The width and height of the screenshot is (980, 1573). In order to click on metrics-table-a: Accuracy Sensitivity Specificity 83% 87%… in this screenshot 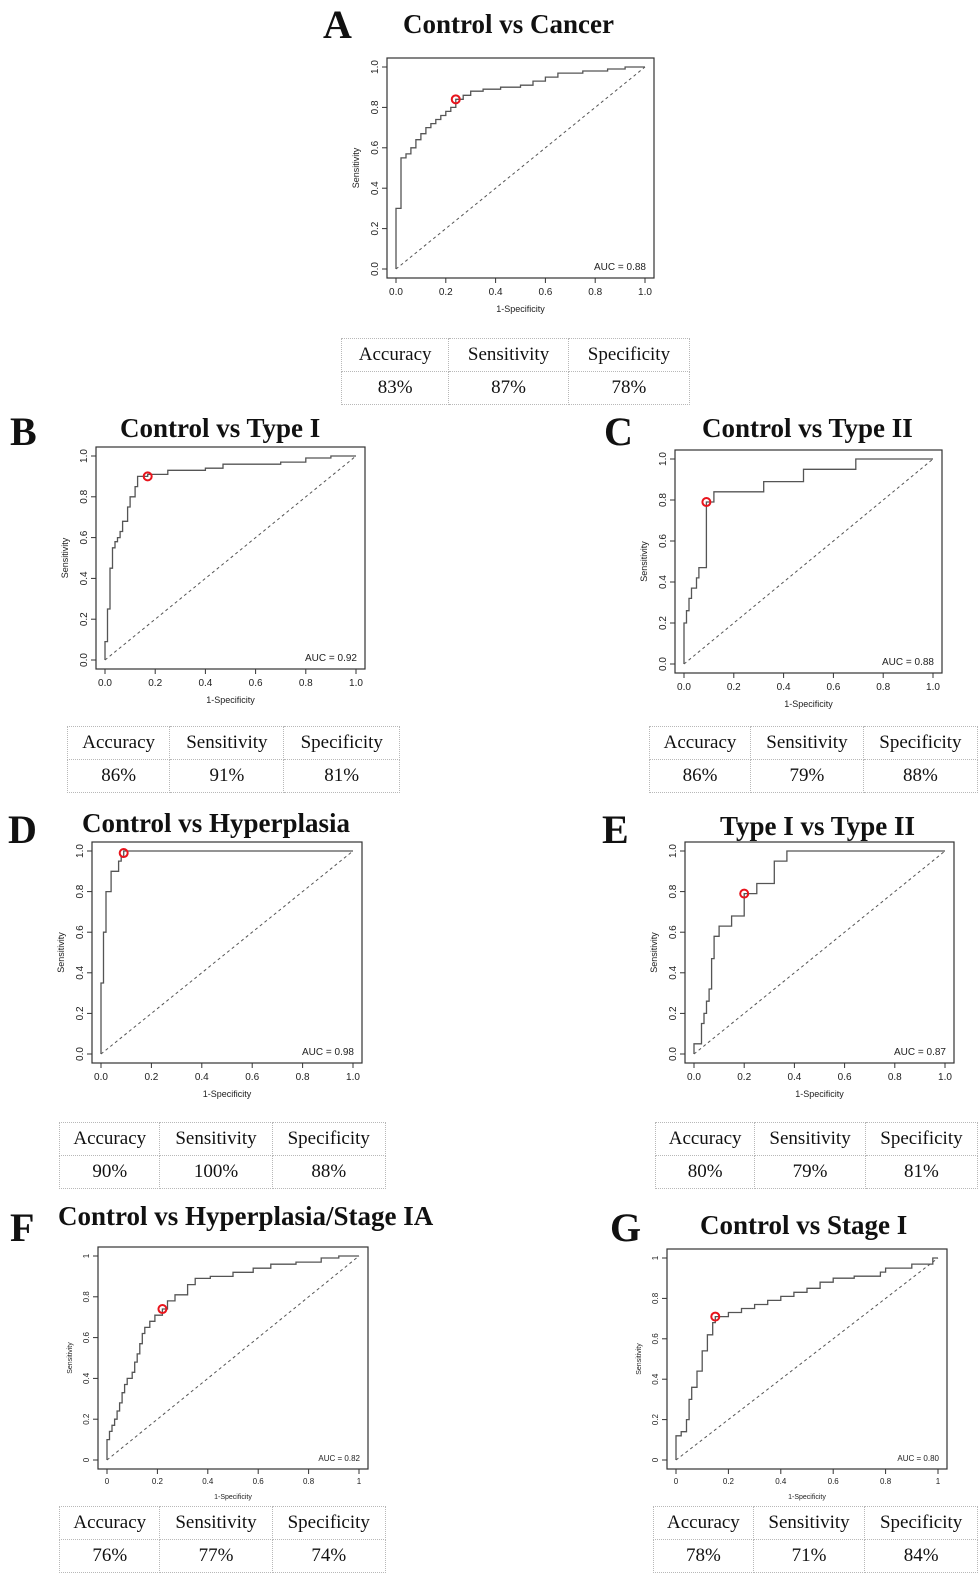, I will do `click(515, 371)`.